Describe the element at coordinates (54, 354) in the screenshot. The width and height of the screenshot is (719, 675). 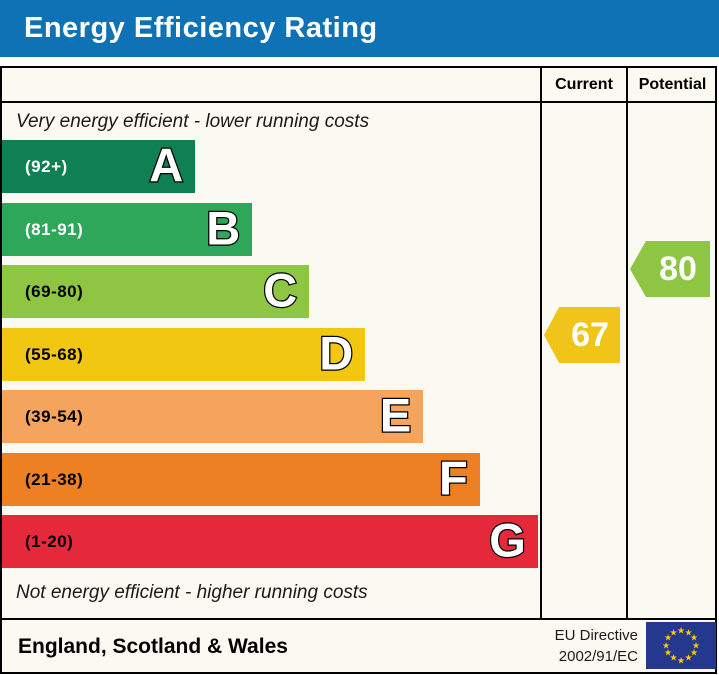
I see `band-range-label: (55-68)` at that location.